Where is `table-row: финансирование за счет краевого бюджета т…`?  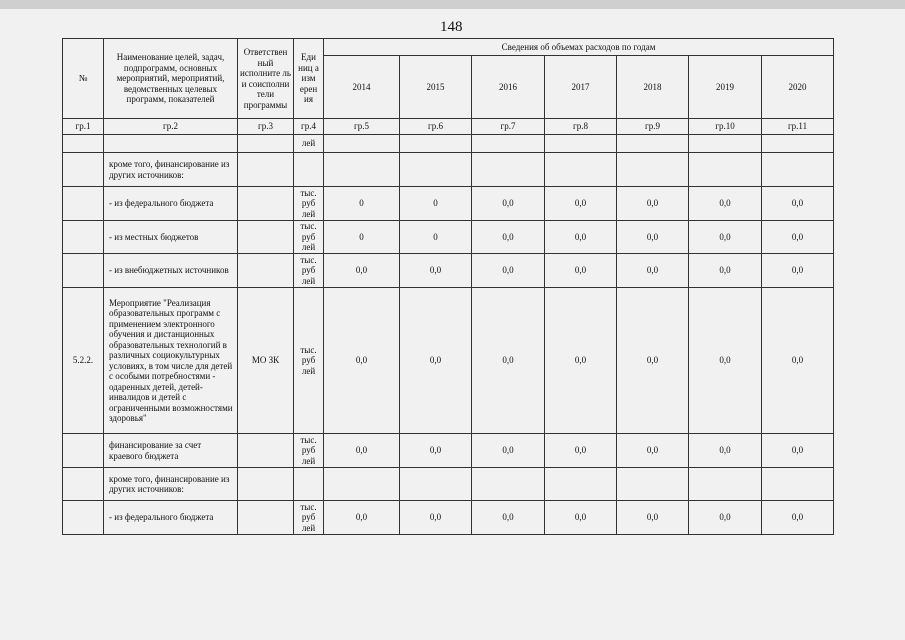 table-row: финансирование за счет краевого бюджета т… is located at coordinates (448, 450).